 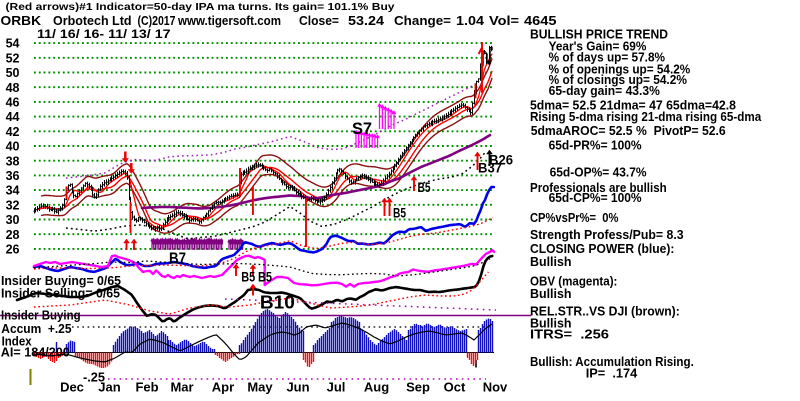 What do you see at coordinates (490, 168) in the screenshot?
I see `svg-text: B37` at bounding box center [490, 168].